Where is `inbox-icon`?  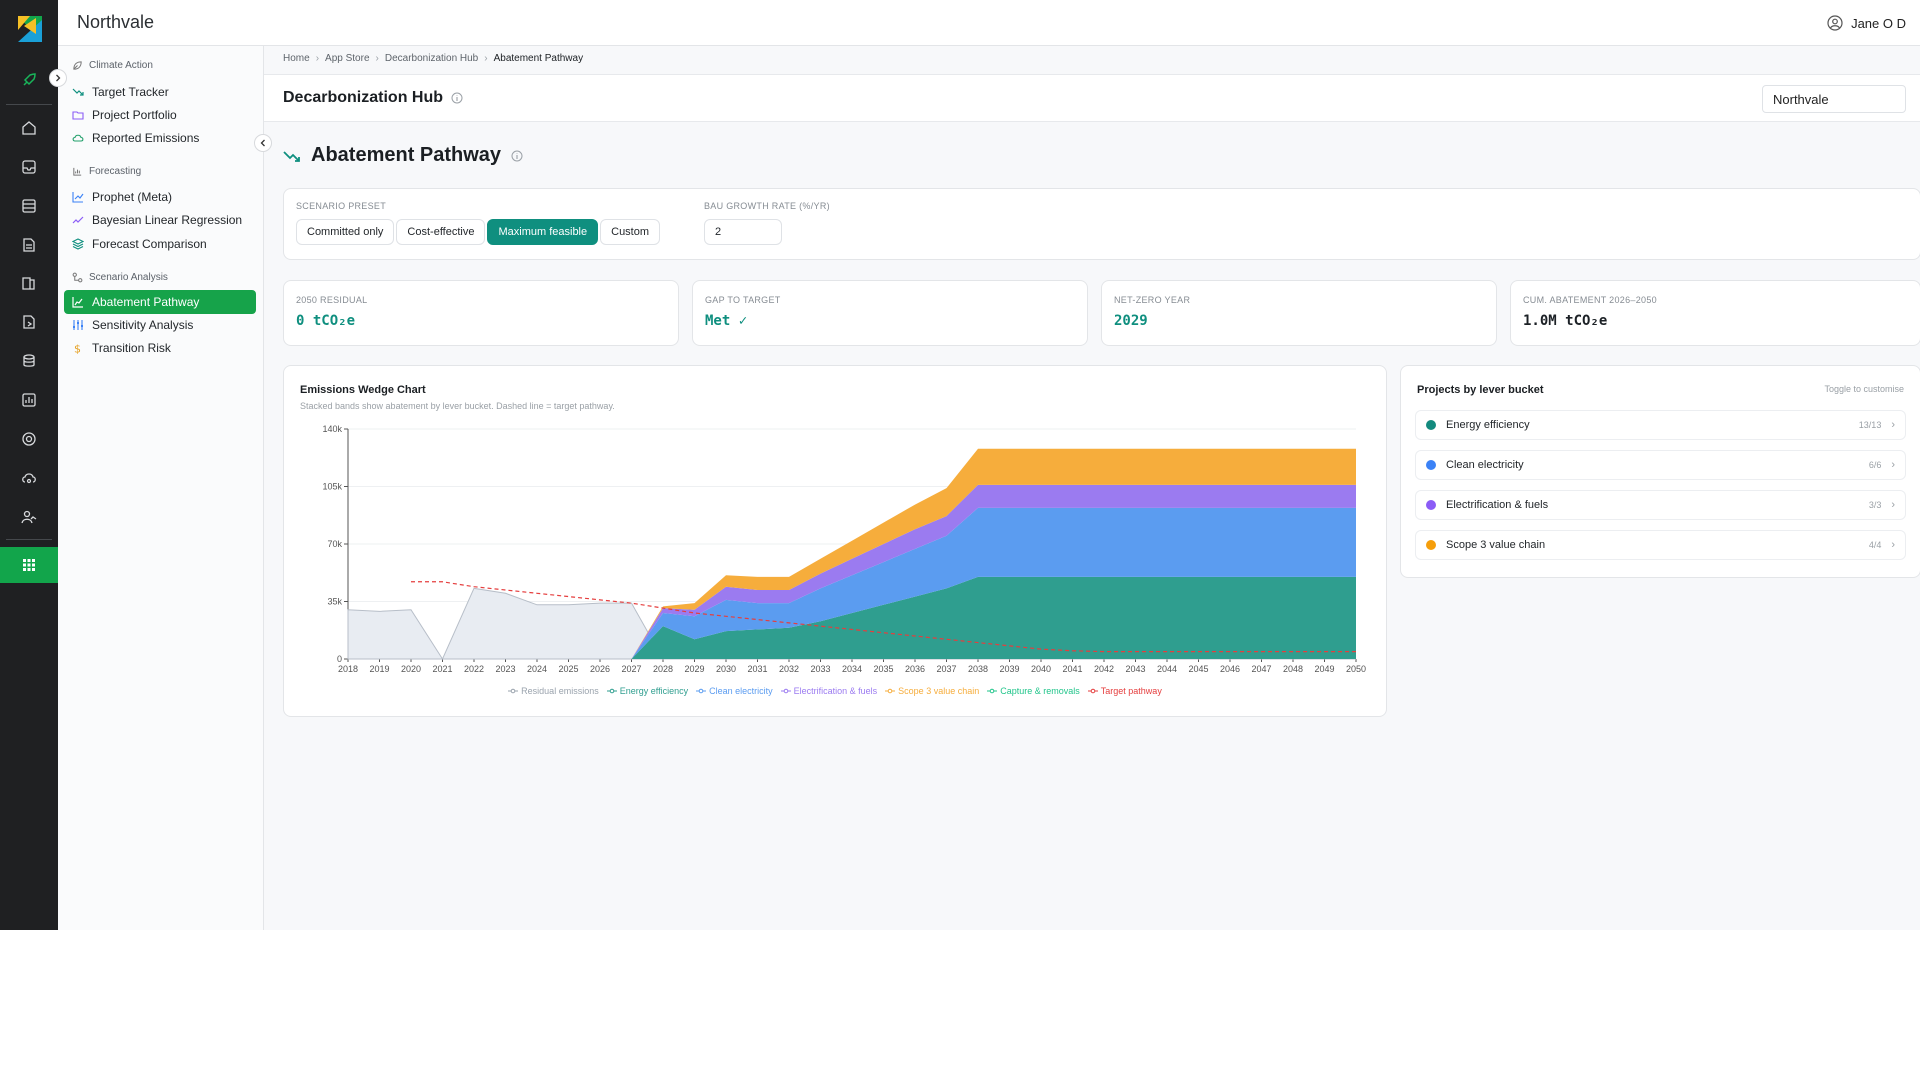 inbox-icon is located at coordinates (29, 167).